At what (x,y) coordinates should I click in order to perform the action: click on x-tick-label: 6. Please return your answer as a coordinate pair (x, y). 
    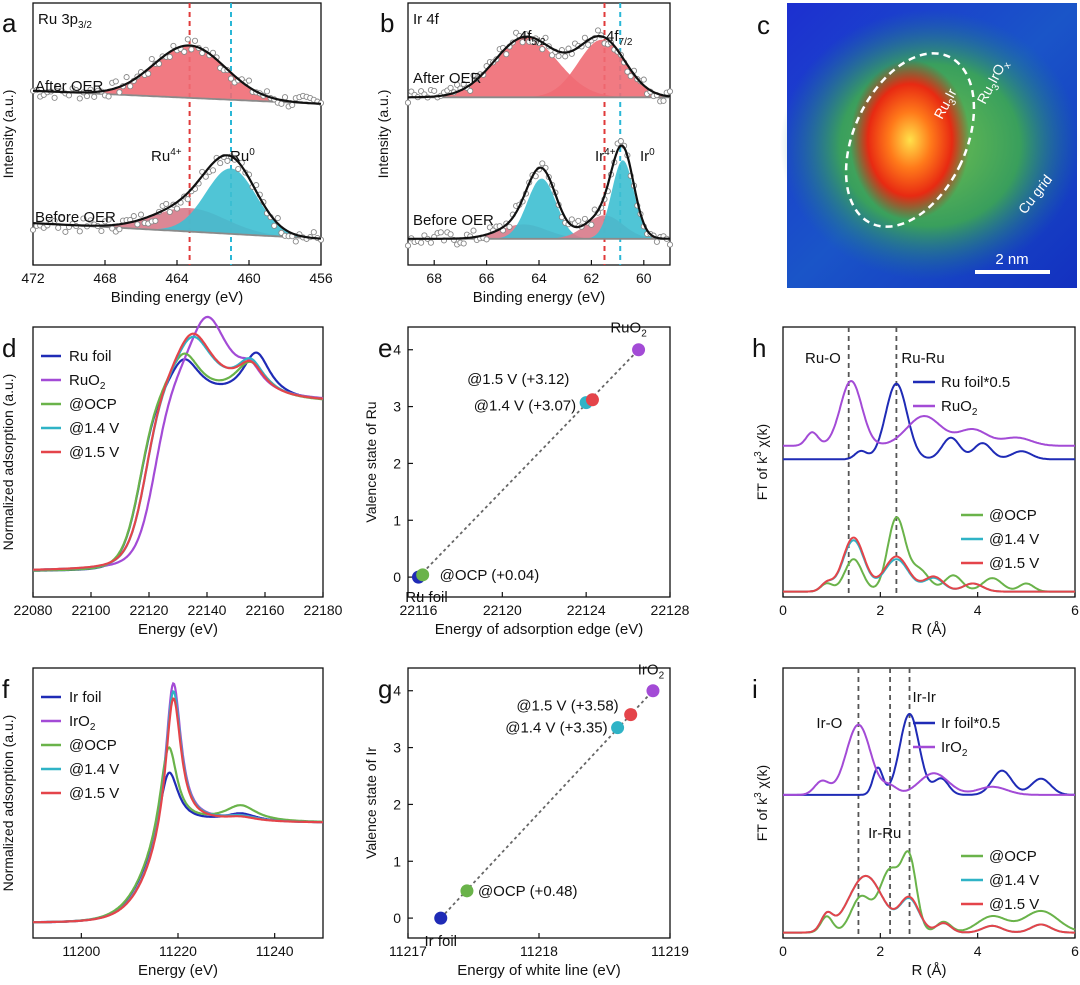
    Looking at the image, I should click on (1075, 610).